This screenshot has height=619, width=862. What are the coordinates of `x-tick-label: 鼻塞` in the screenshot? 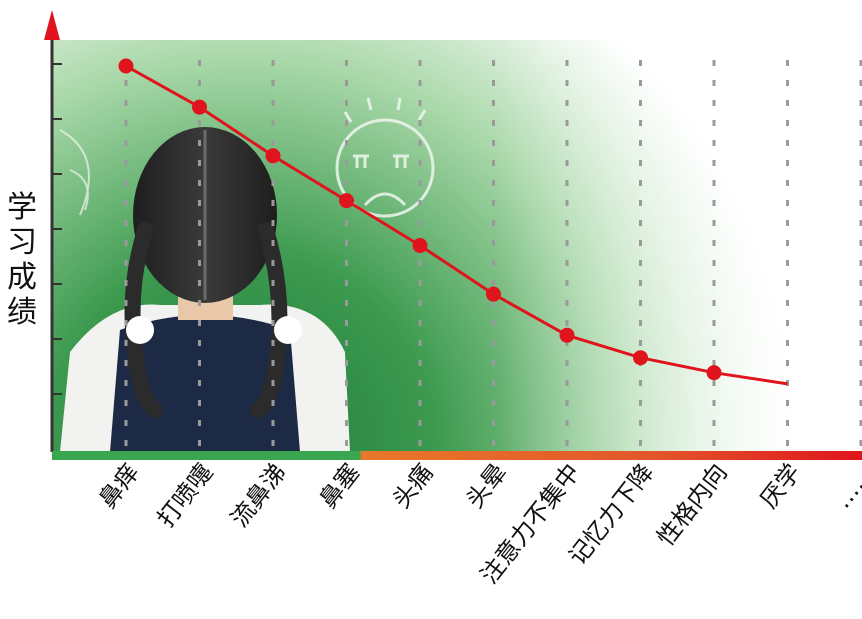 It's located at (340, 485).